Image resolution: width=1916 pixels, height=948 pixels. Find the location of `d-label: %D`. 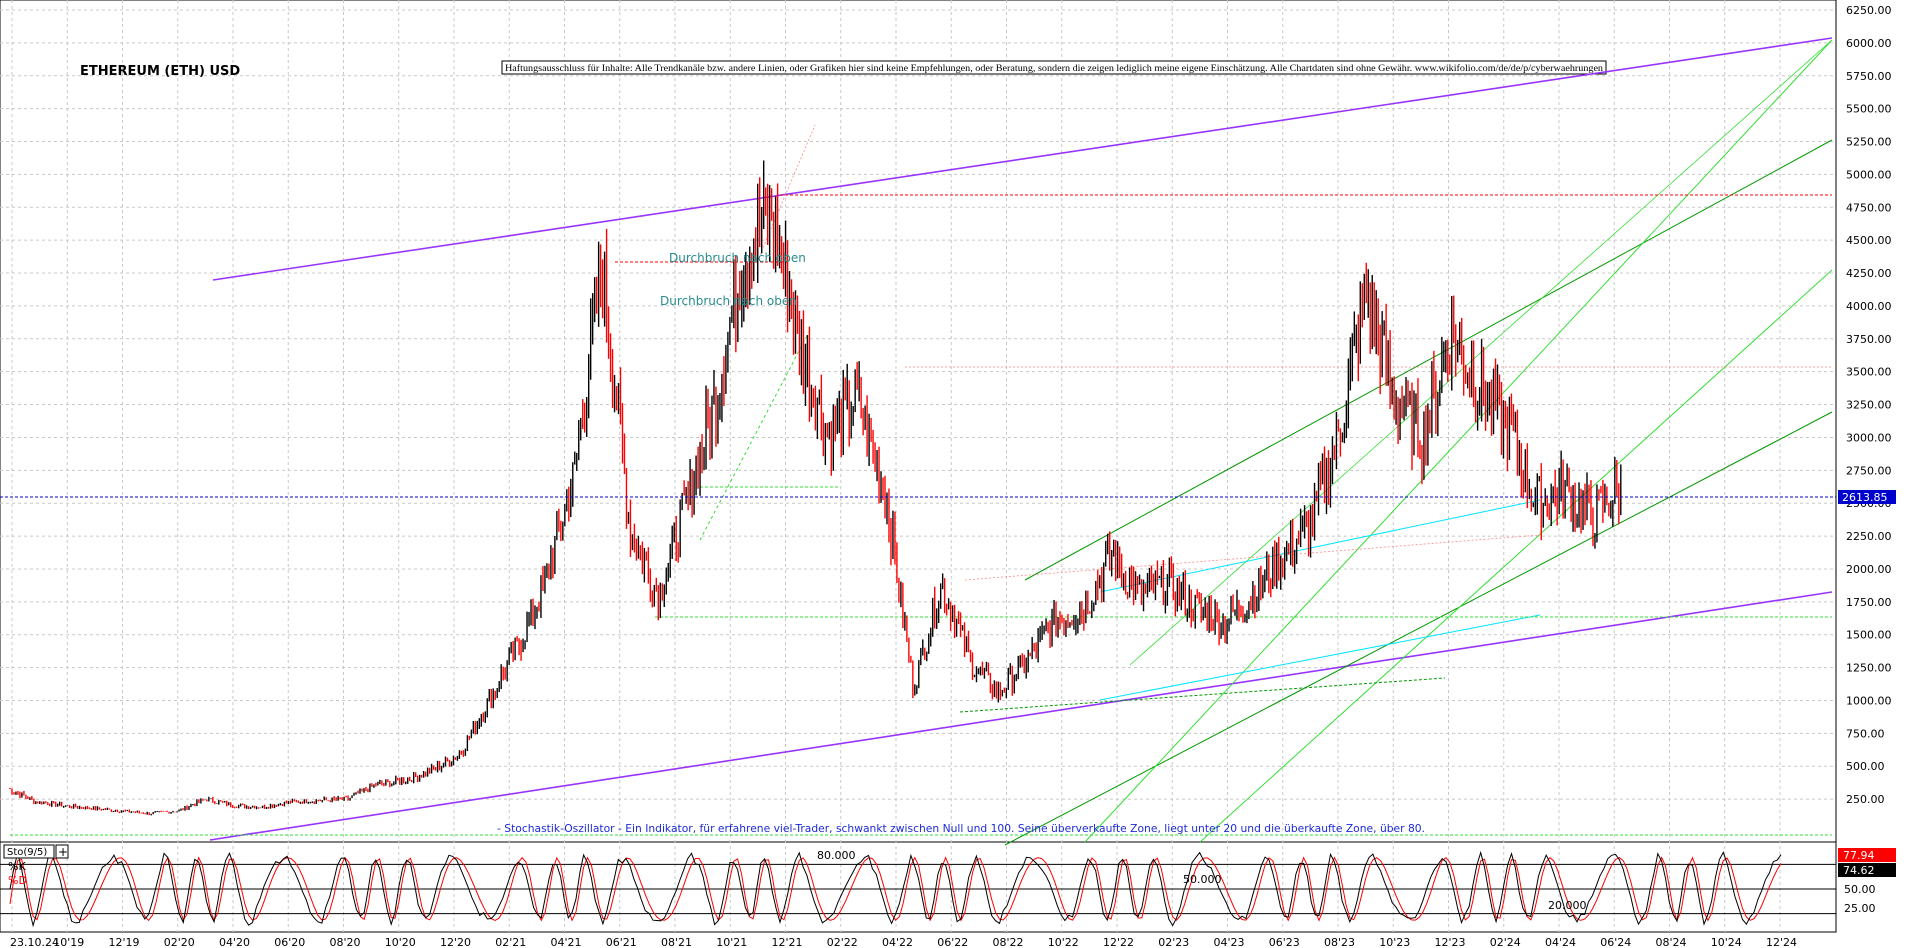

d-label: %D is located at coordinates (17, 880).